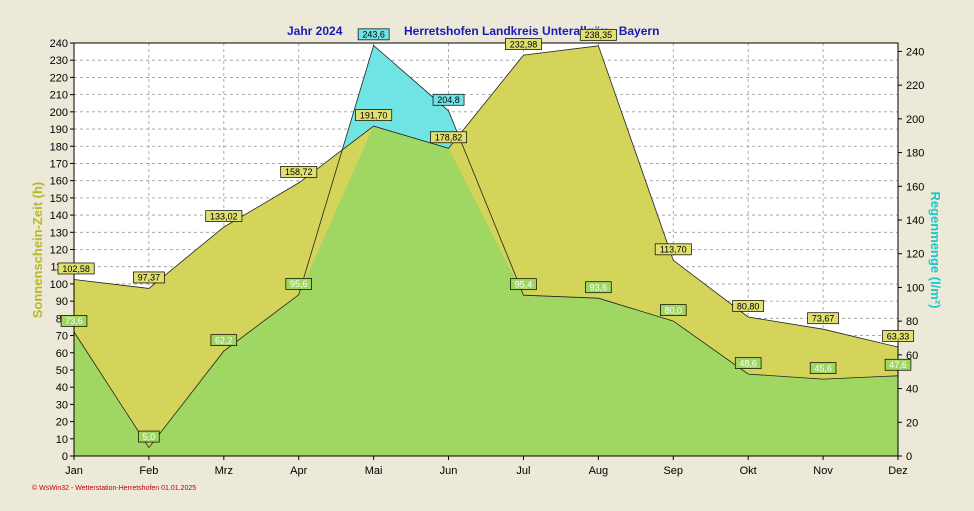  Describe the element at coordinates (62, 371) in the screenshot. I see `y-tick-label-left: 50` at that location.